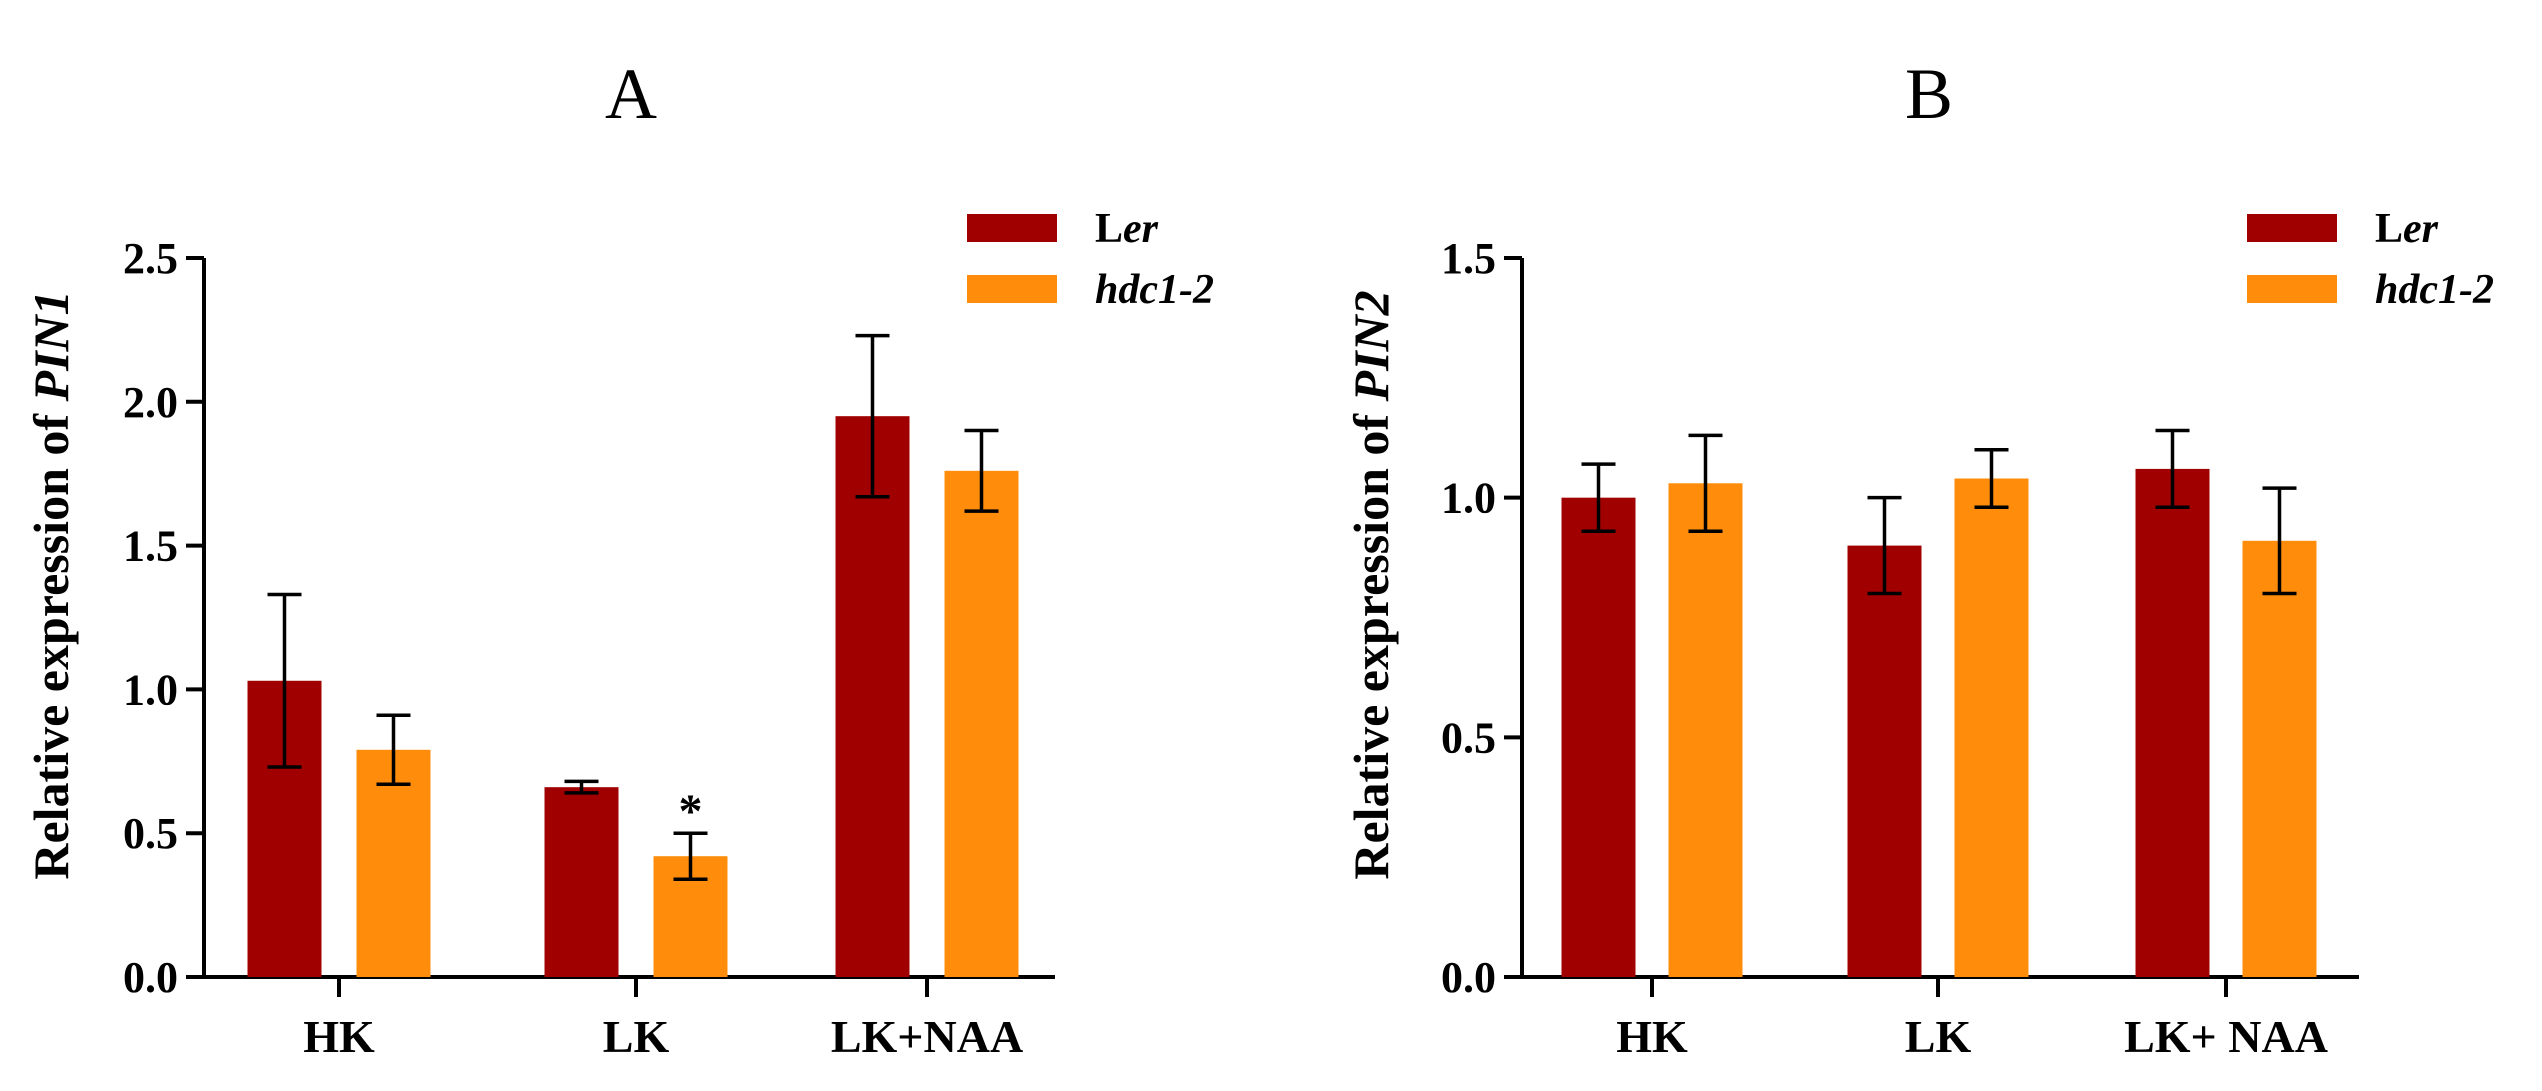 The image size is (2542, 1091). Describe the element at coordinates (631, 94) in the screenshot. I see `panel-label: A` at that location.